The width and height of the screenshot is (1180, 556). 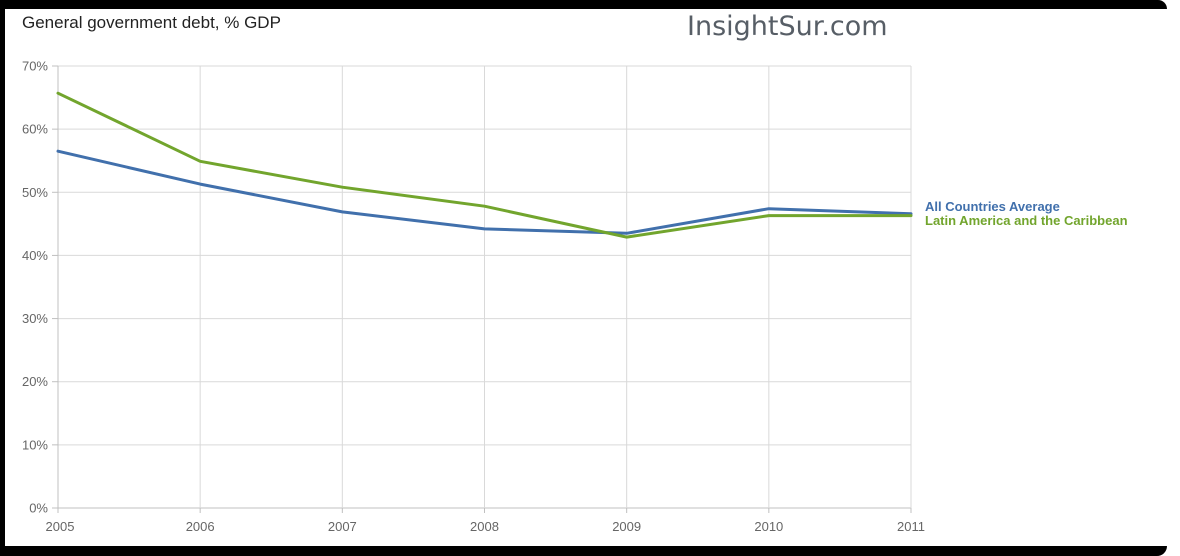 What do you see at coordinates (342, 526) in the screenshot?
I see `svg-text: 2007` at bounding box center [342, 526].